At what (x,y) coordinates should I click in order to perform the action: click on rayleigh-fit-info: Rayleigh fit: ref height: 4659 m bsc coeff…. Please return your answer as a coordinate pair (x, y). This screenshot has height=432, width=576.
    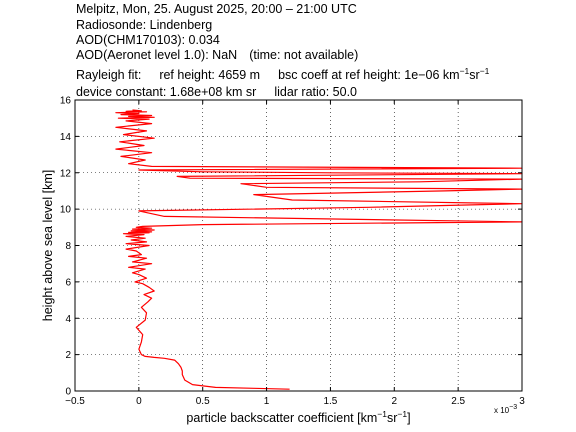
    Looking at the image, I should click on (283, 74).